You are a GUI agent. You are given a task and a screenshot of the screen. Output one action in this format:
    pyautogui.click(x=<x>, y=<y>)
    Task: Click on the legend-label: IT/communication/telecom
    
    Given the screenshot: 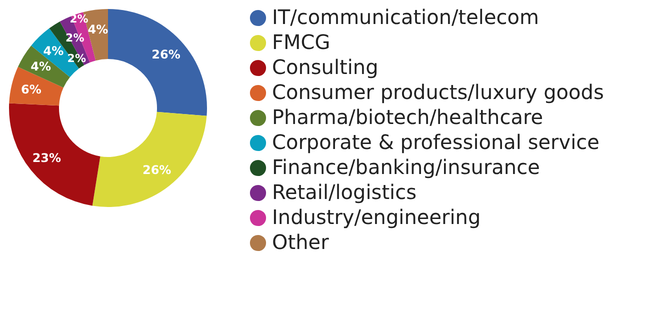 What is the action you would take?
    pyautogui.click(x=405, y=17)
    